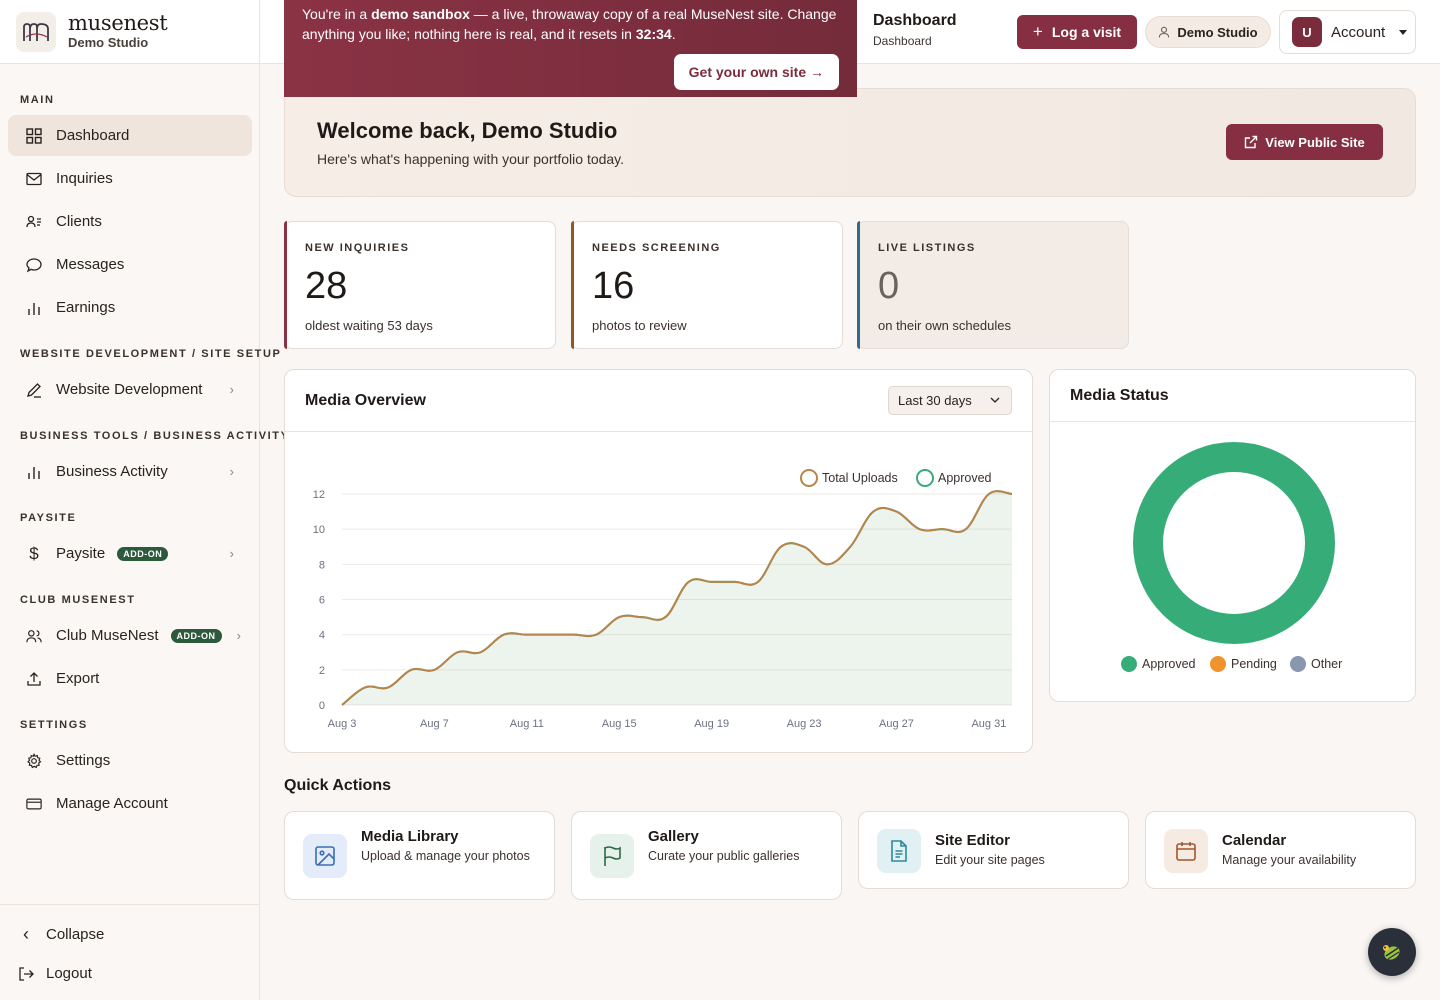  Describe the element at coordinates (130, 178) in the screenshot. I see `sidebar-item-inquiries: Inquiries` at that location.